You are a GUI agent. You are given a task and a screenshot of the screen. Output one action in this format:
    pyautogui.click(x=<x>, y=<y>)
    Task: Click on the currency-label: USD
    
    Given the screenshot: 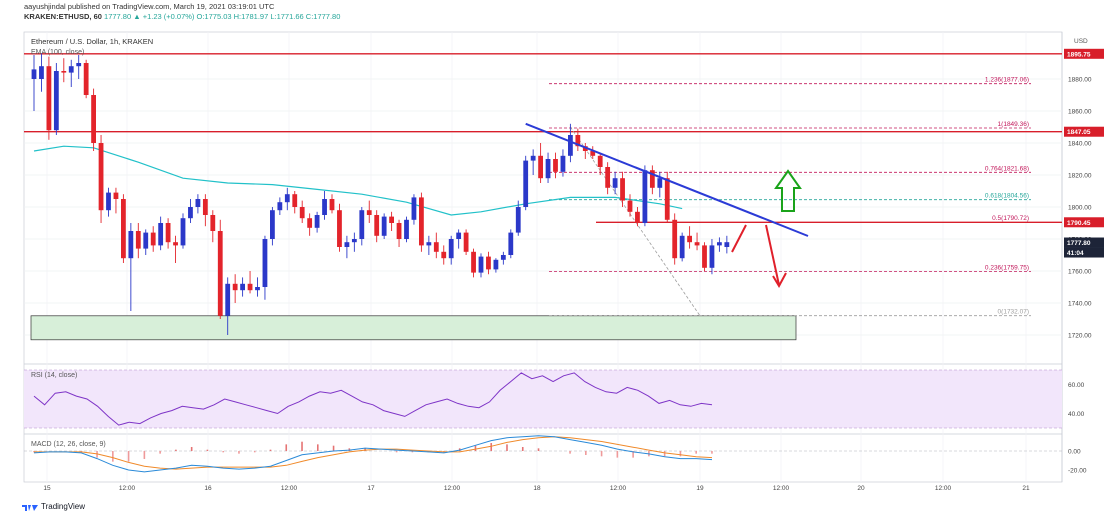 What is the action you would take?
    pyautogui.click(x=1081, y=41)
    